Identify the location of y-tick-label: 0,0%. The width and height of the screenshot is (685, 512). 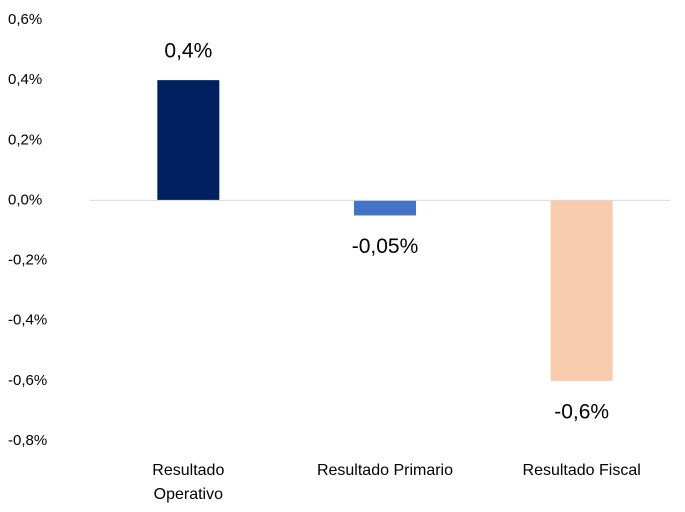
(25, 199).